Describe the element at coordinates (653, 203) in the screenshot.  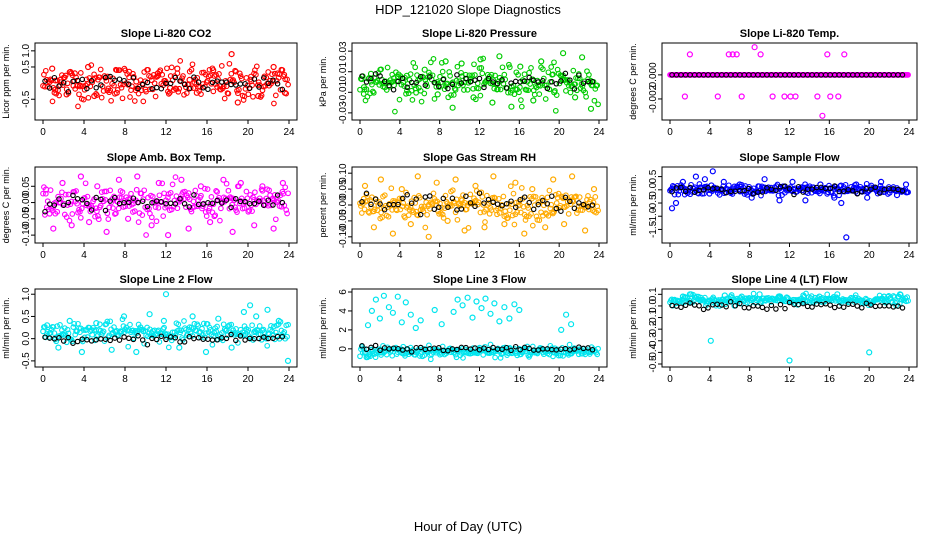
I see `y-tick-label: -0.5` at that location.